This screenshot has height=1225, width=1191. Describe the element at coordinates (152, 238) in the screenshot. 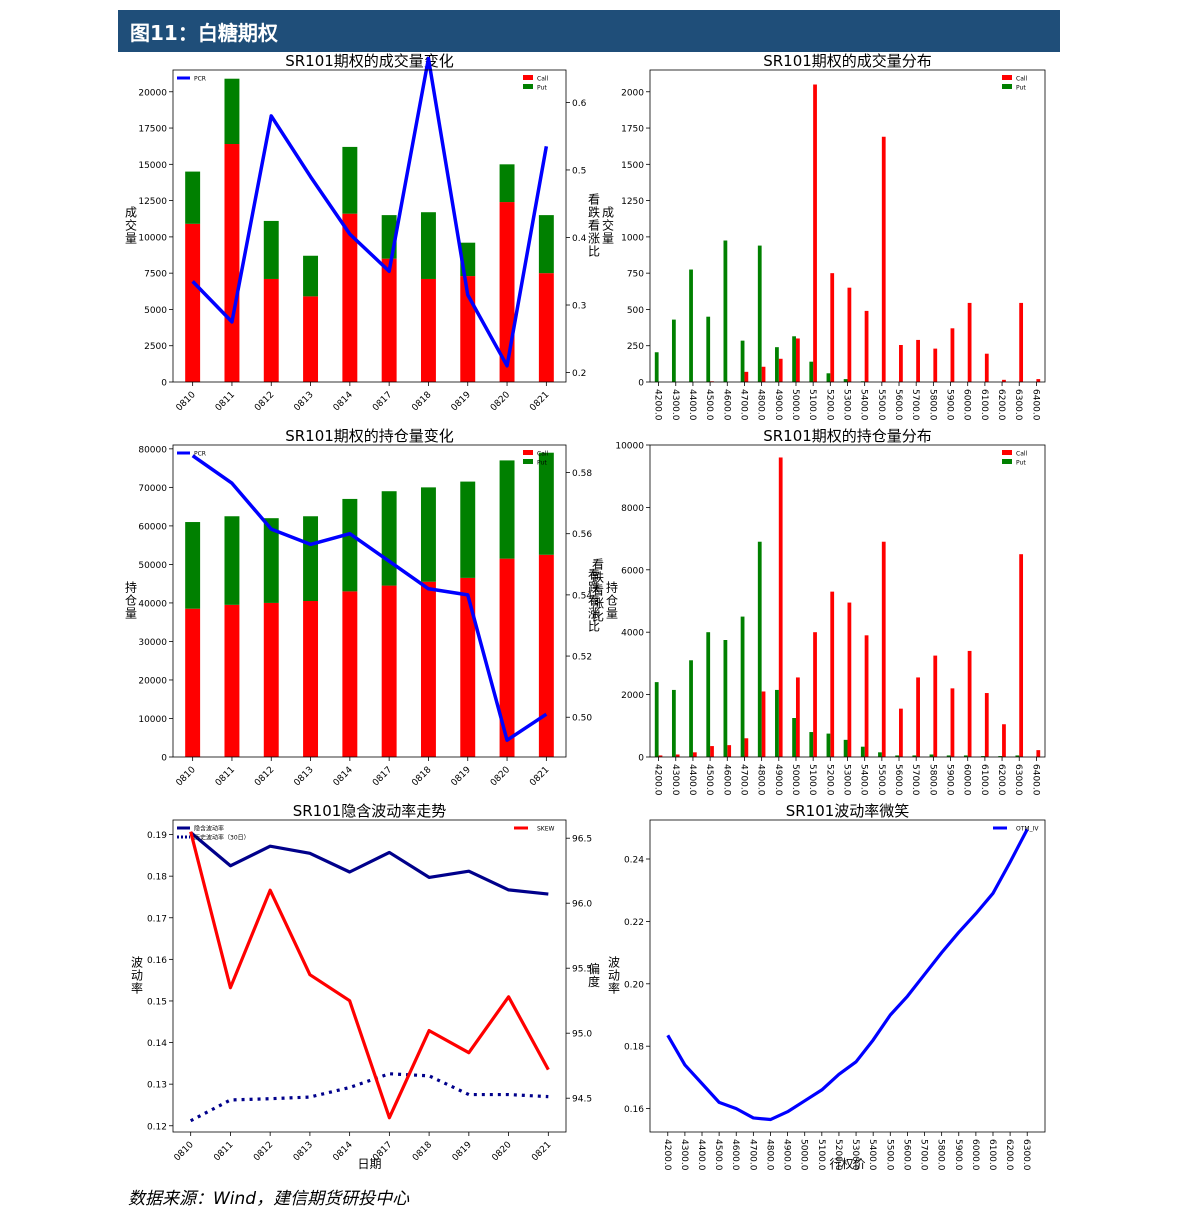

I see `y-tick-label: 10000` at that location.